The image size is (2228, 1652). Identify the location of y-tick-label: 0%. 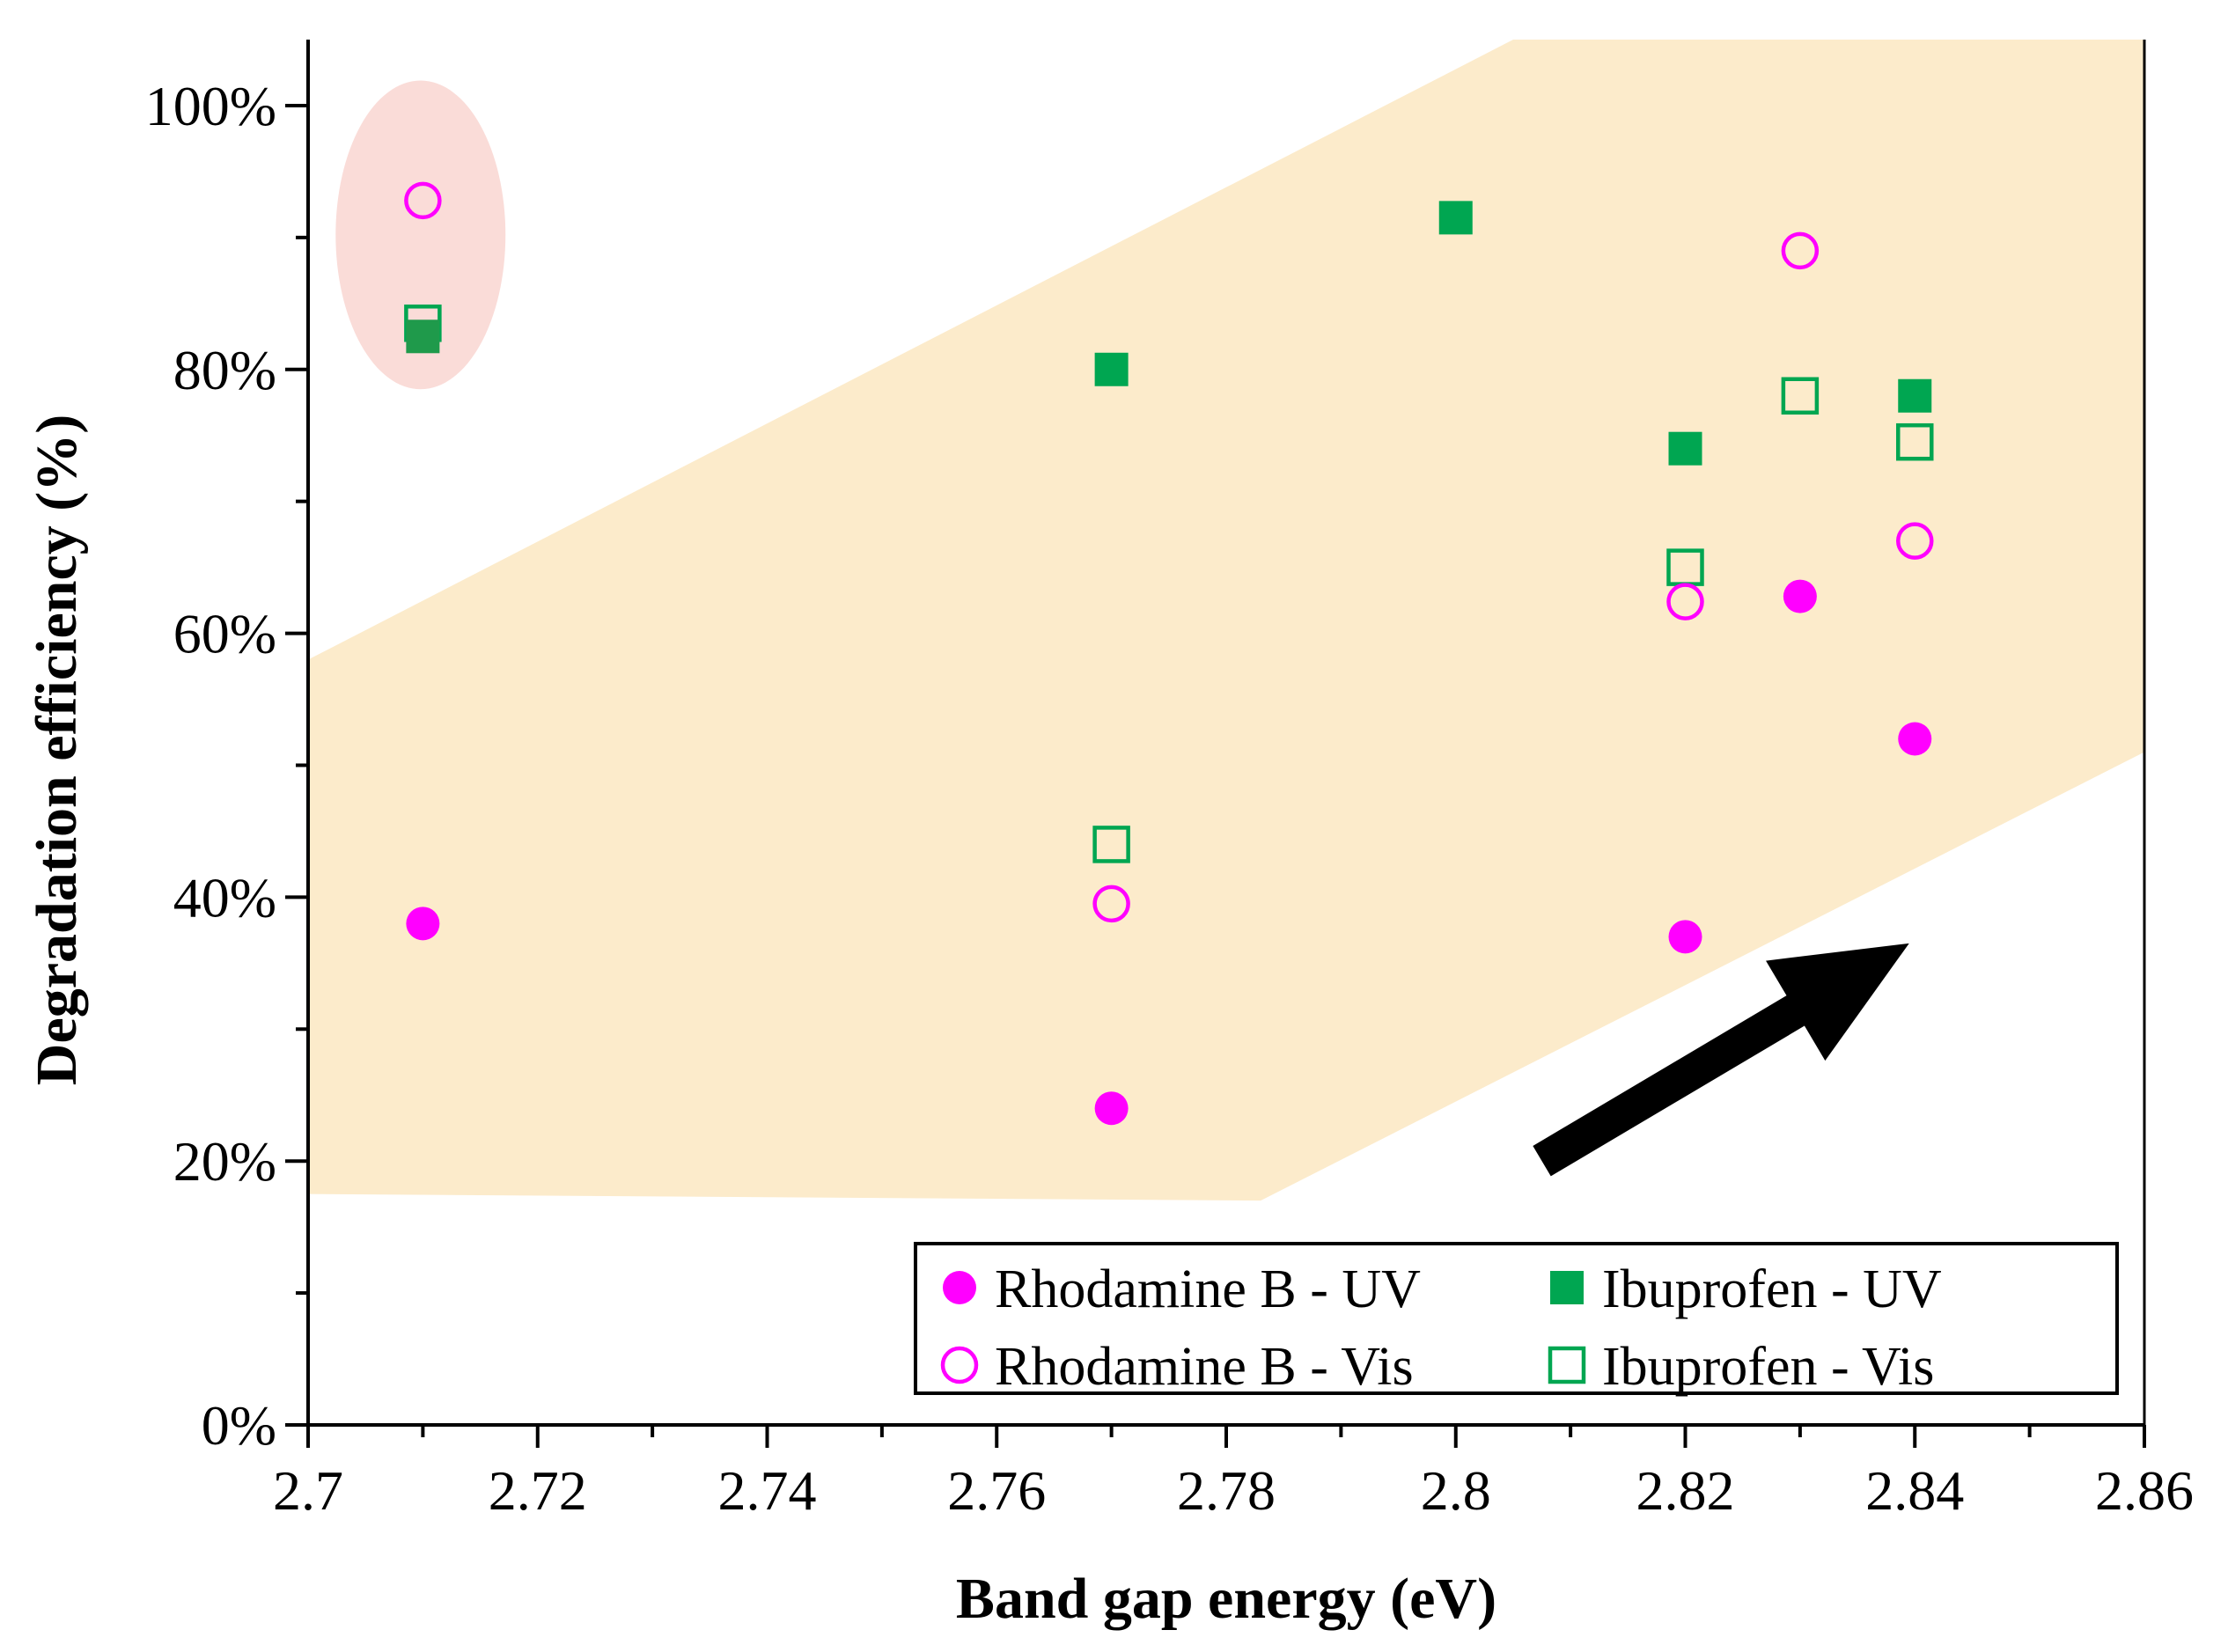
(239, 1425).